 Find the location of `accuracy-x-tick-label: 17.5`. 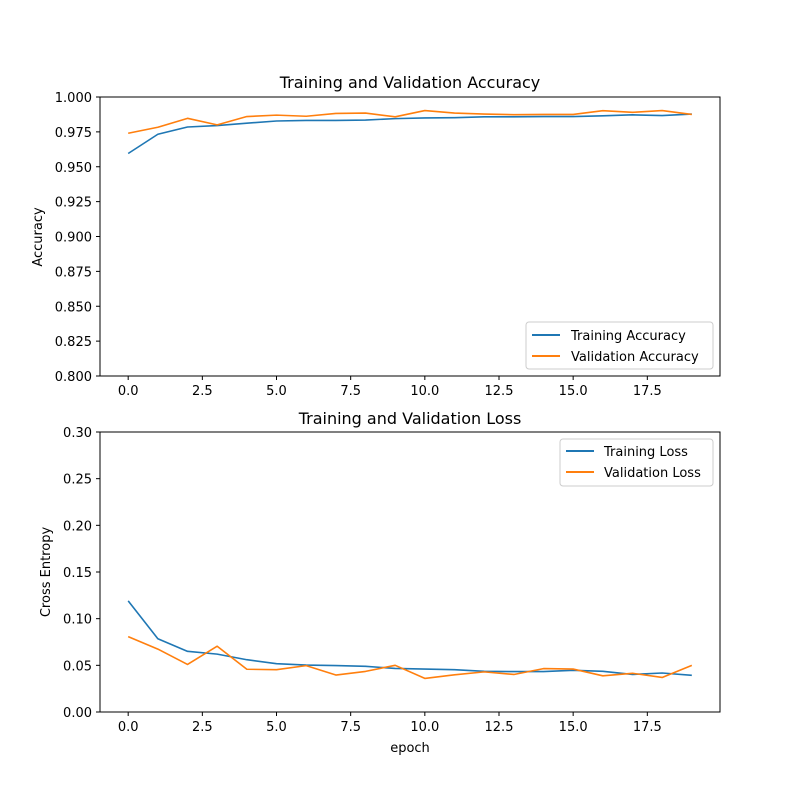

accuracy-x-tick-label: 17.5 is located at coordinates (647, 391).